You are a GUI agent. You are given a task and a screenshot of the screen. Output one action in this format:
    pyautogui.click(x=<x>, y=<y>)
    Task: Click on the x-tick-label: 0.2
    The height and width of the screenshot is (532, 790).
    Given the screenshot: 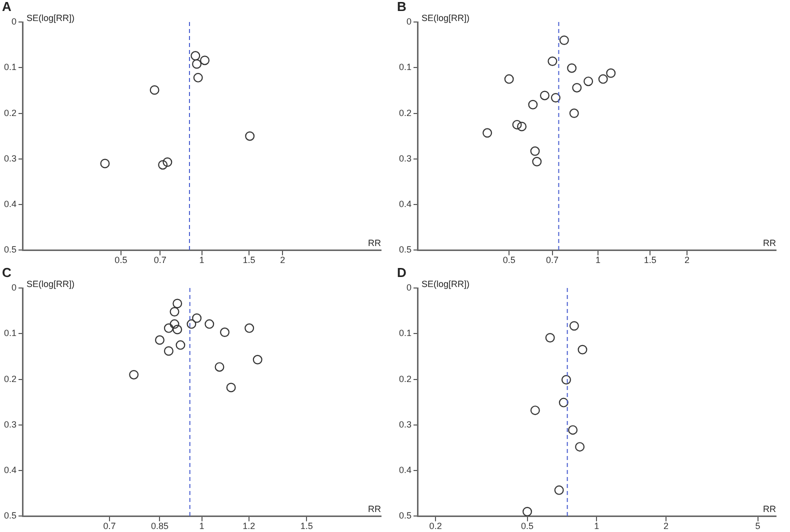 What is the action you would take?
    pyautogui.click(x=435, y=526)
    